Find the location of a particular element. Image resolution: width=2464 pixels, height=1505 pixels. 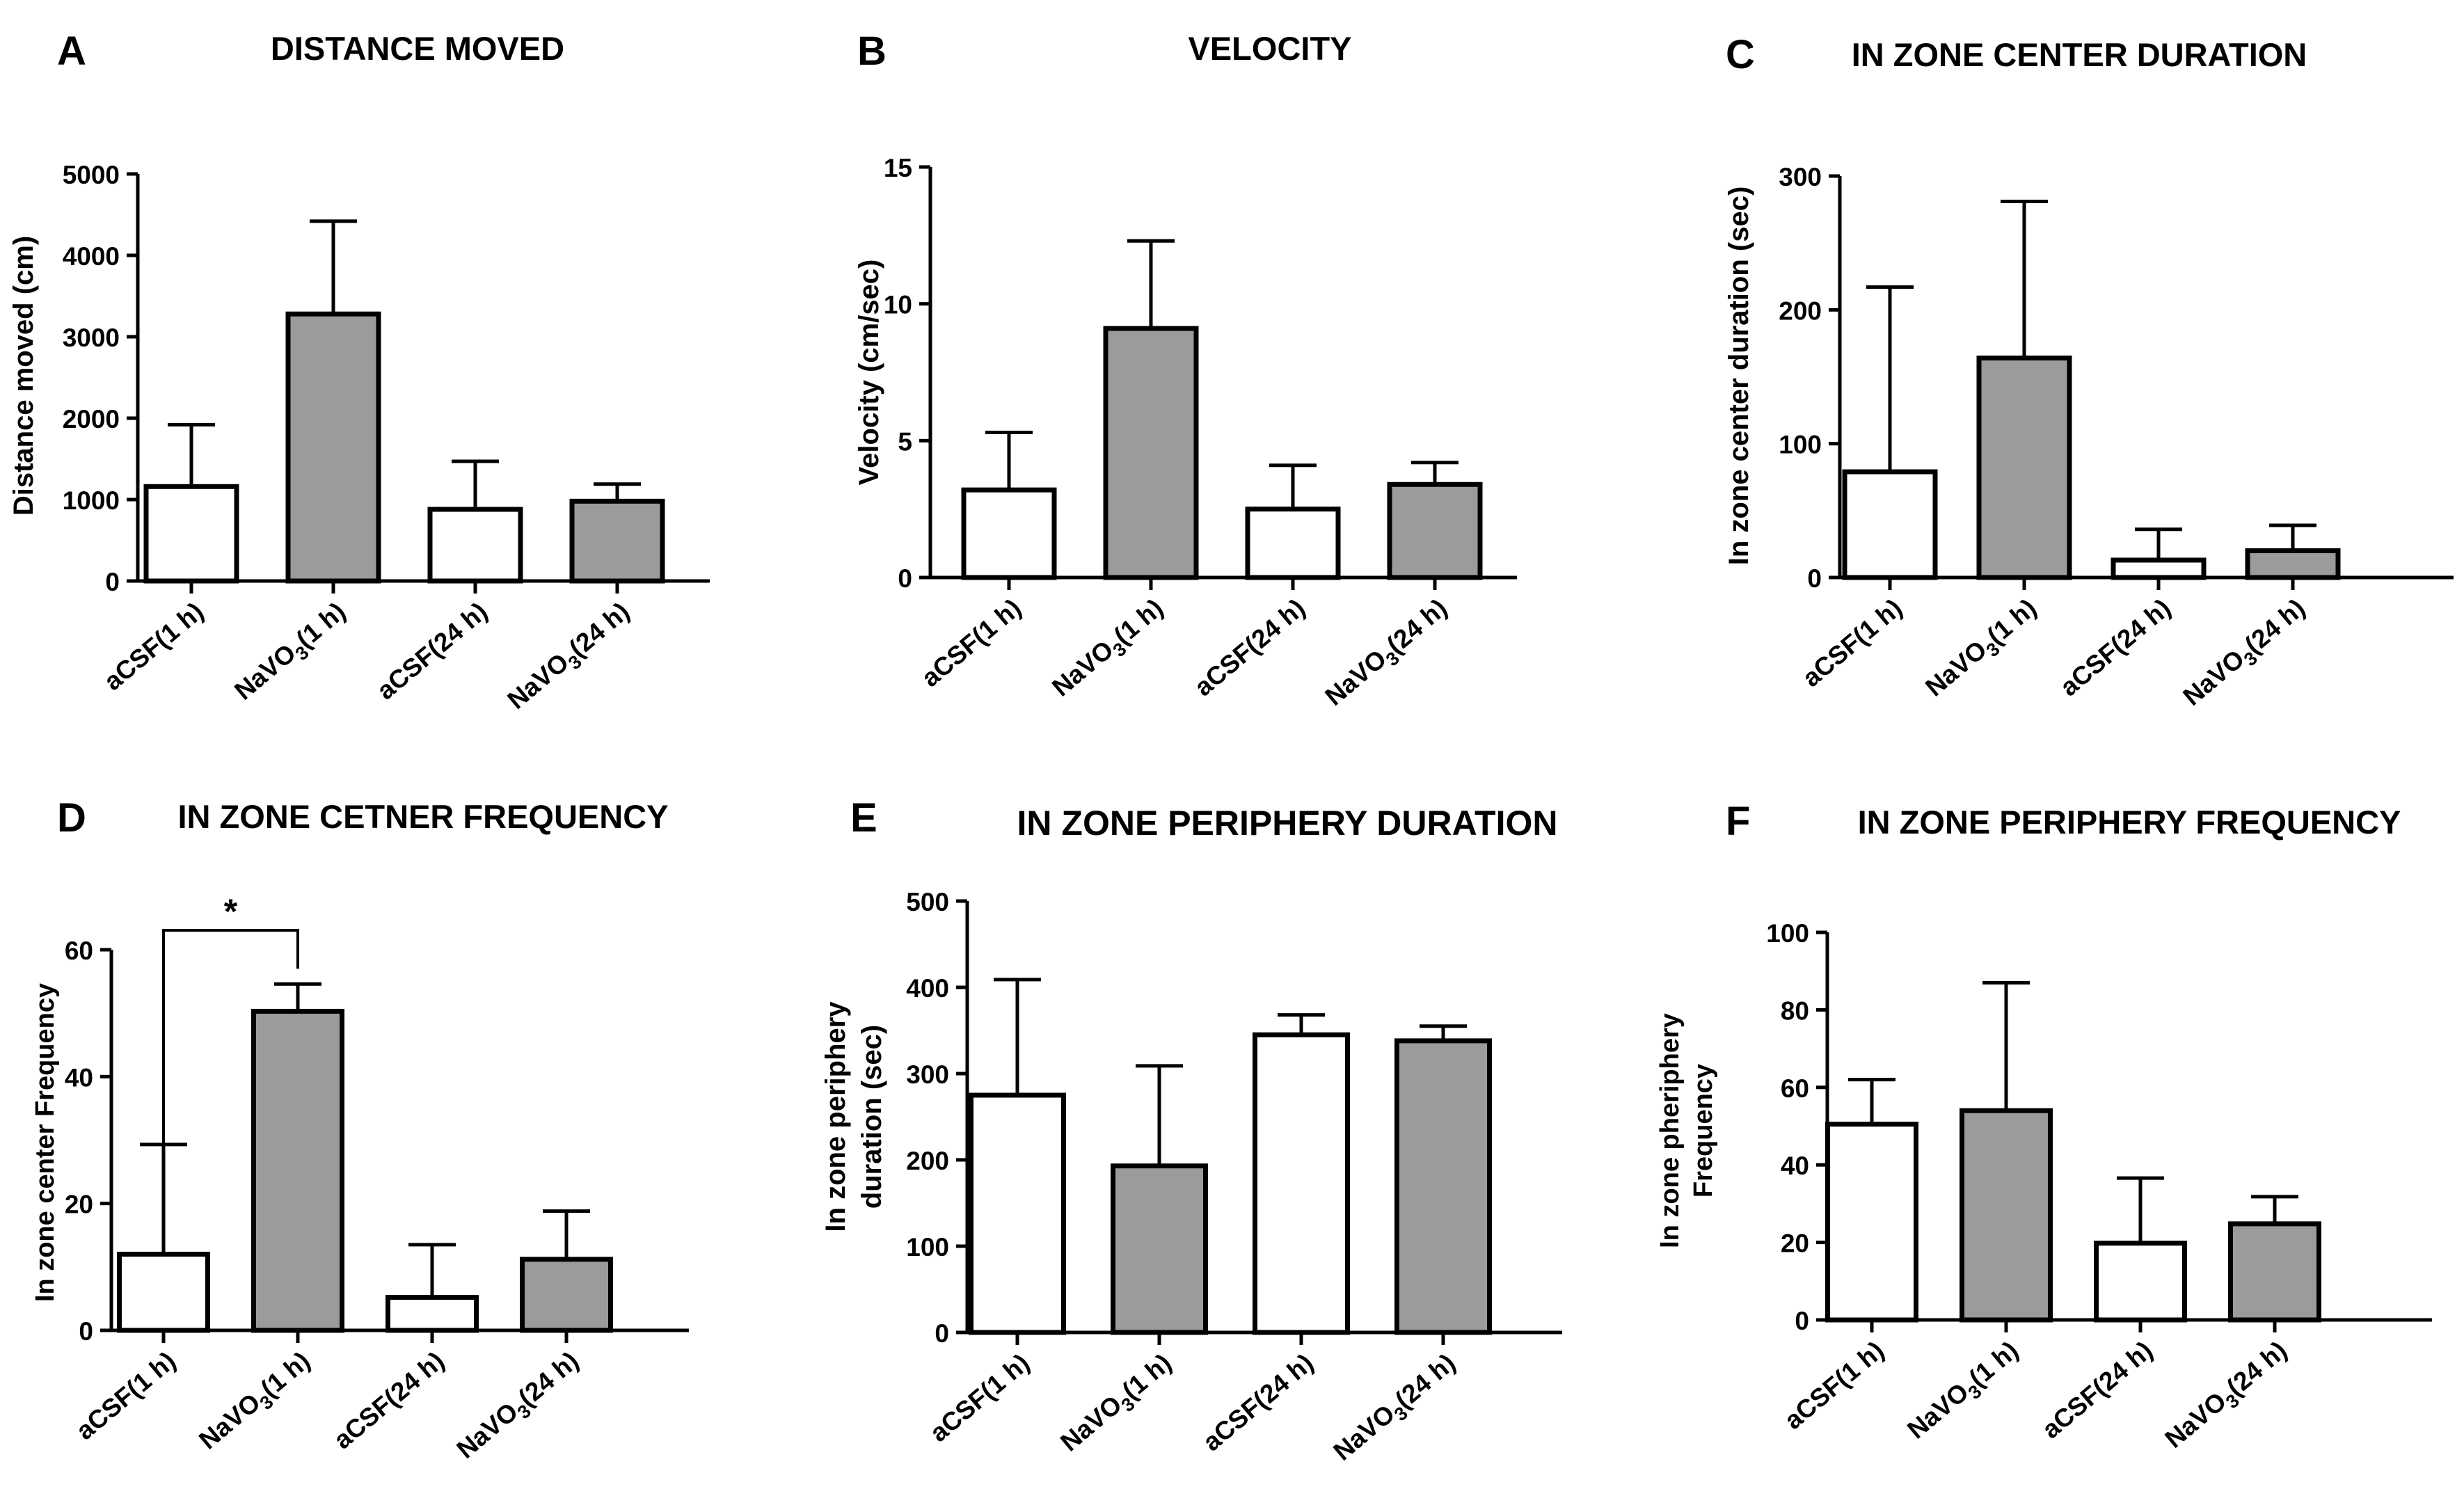

y-axis-label: In zone center duration (sec) is located at coordinates (1739, 376).